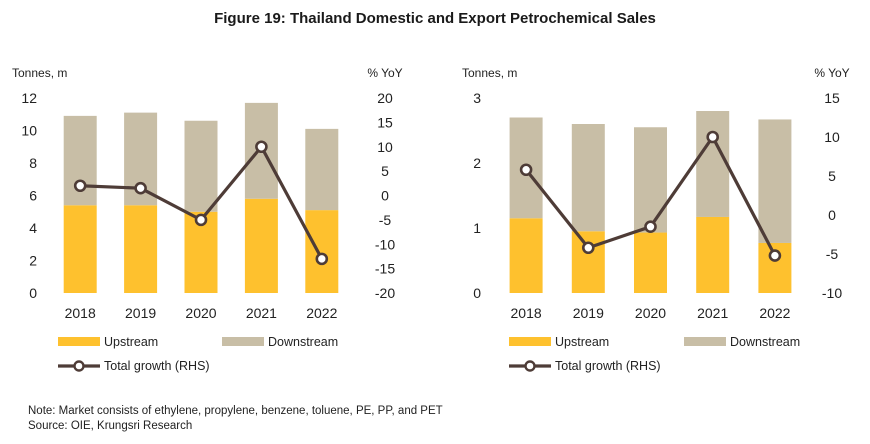 The width and height of the screenshot is (870, 444). I want to click on left-tick-label: 4, so click(33, 228).